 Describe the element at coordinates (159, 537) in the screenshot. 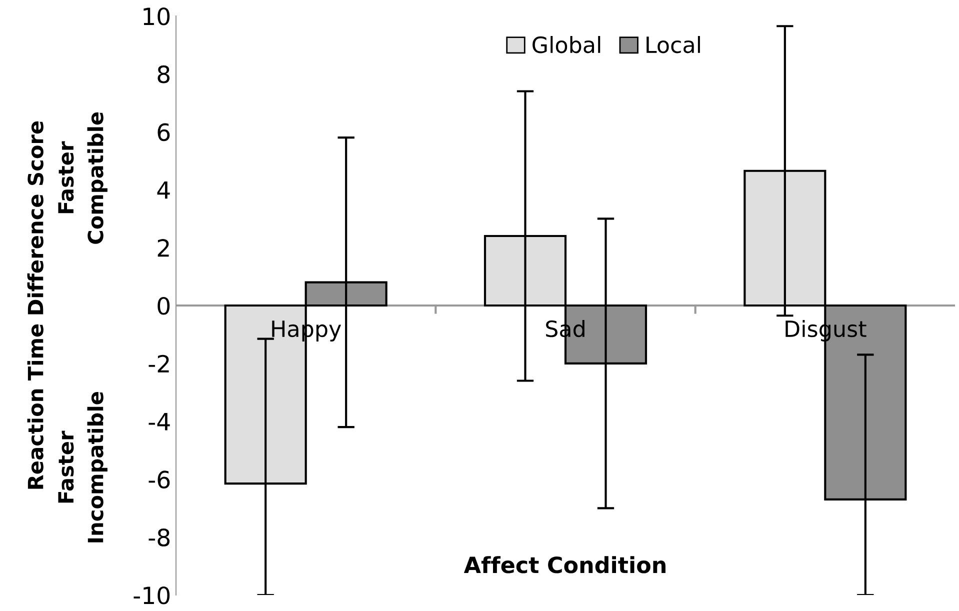

I see `y-tick-label: -8` at that location.